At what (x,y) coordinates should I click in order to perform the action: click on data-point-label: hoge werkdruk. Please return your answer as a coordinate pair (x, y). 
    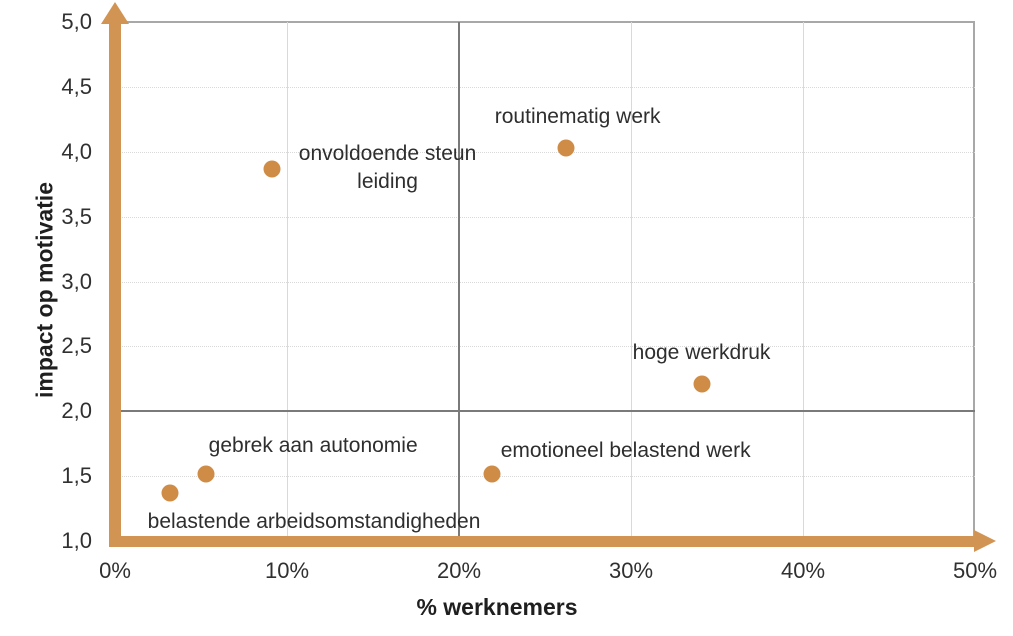
    Looking at the image, I should click on (702, 353).